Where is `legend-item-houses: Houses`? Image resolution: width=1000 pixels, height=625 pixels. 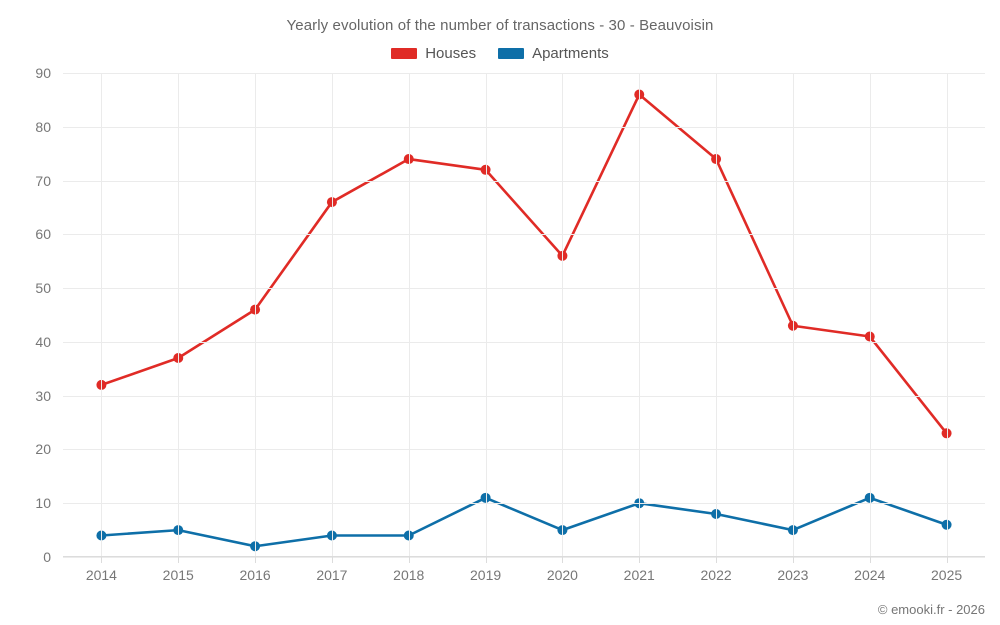
legend-item-houses: Houses is located at coordinates (433, 53).